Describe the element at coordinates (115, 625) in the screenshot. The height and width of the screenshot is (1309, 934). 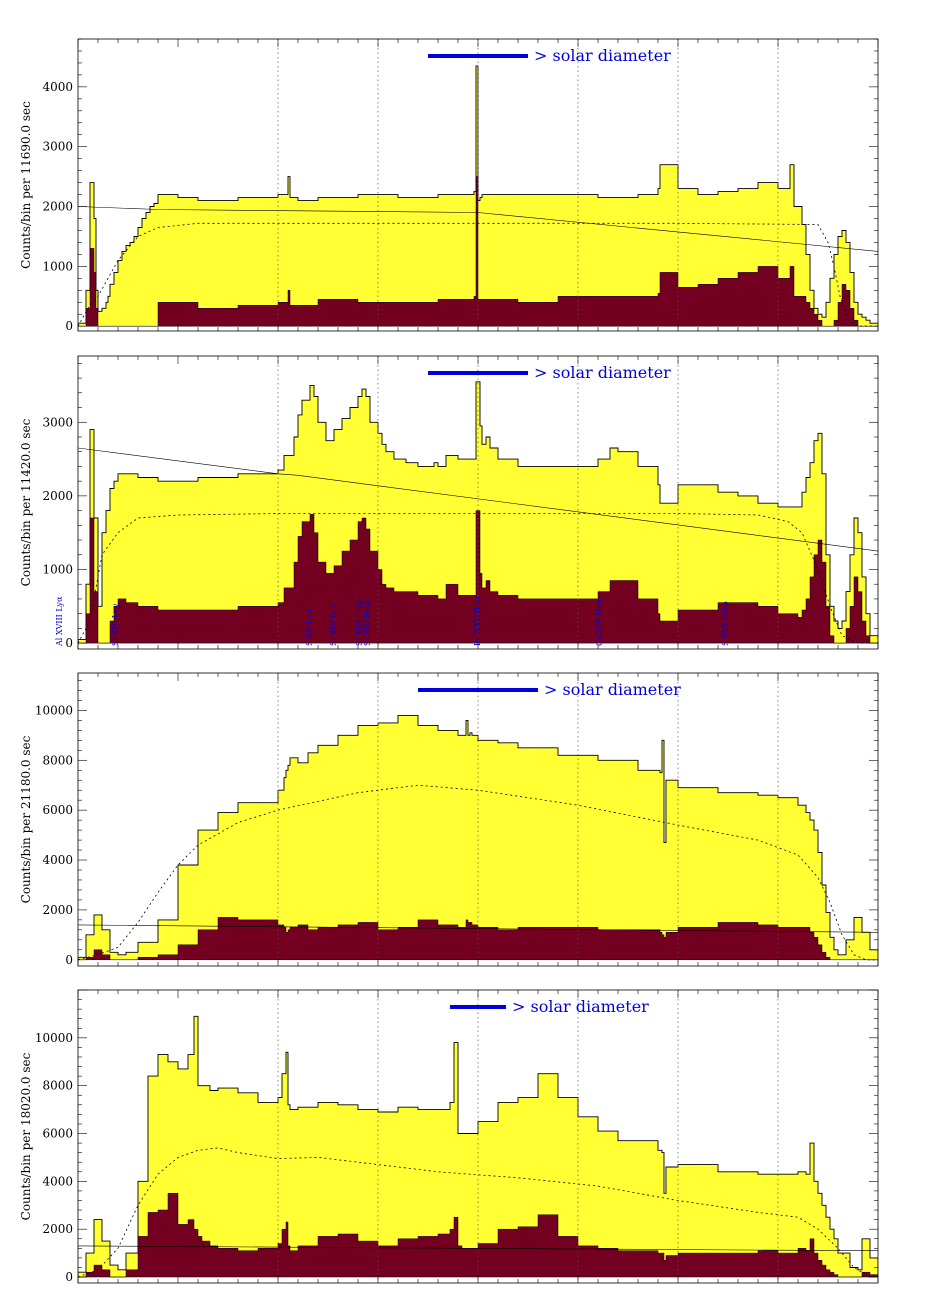
I see `line-label: Si XIV Lyγ` at that location.